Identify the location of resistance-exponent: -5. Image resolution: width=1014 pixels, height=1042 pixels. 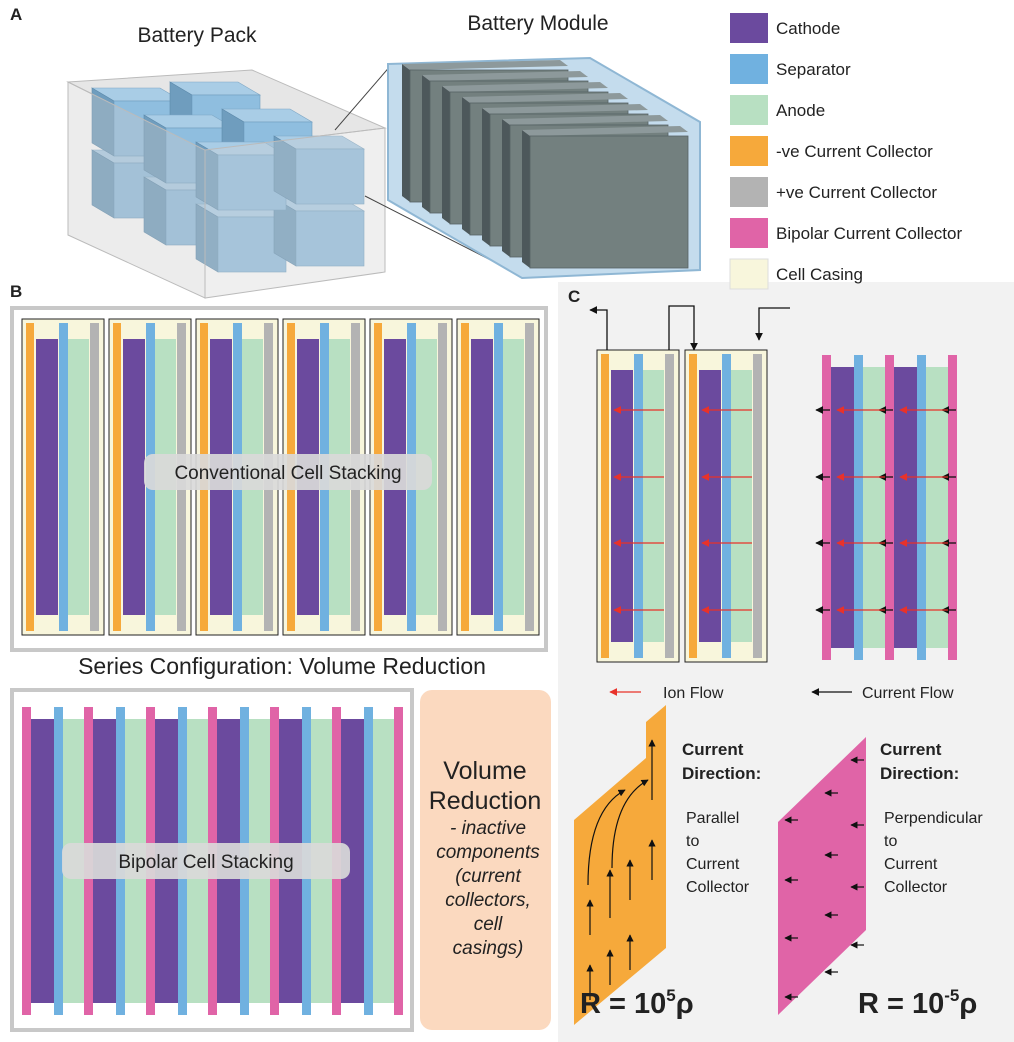
(951, 995).